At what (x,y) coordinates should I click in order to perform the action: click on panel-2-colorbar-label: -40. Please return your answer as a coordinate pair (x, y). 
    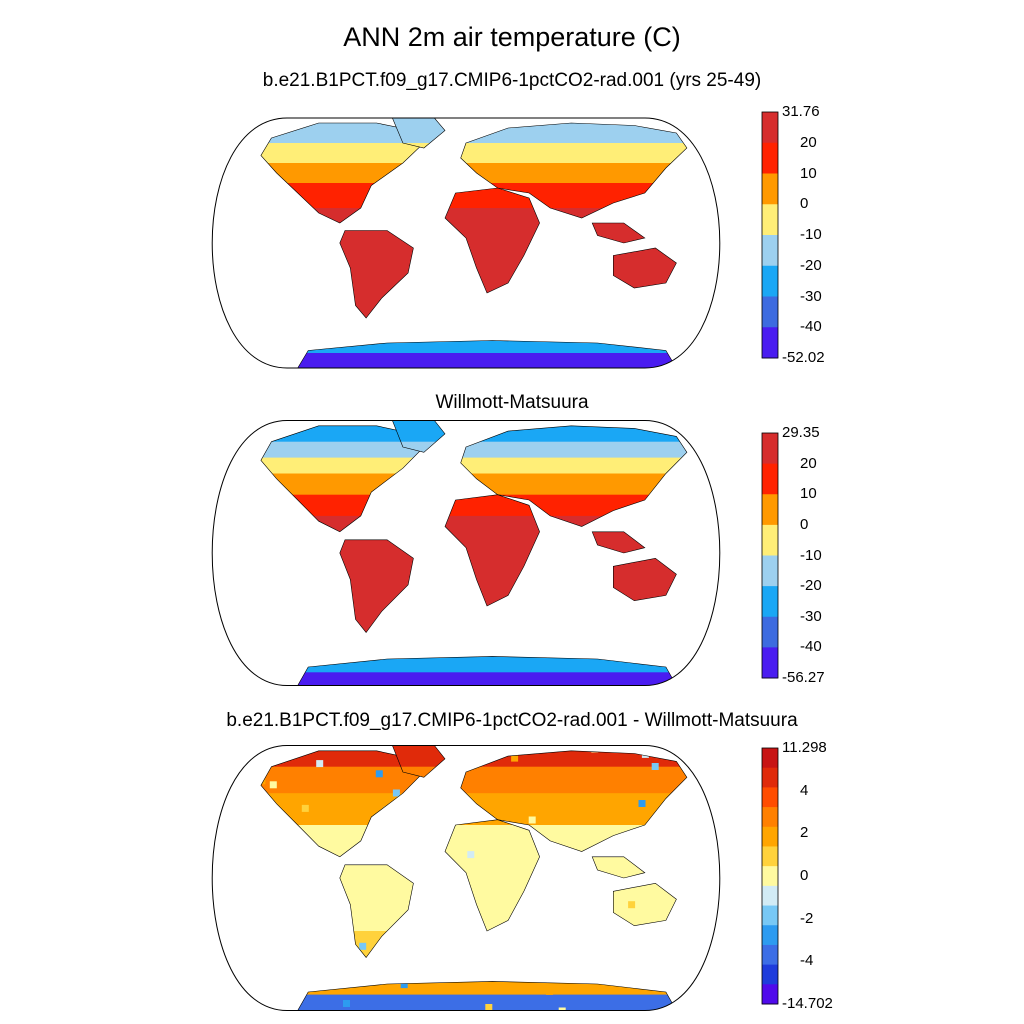
    Looking at the image, I should click on (811, 647).